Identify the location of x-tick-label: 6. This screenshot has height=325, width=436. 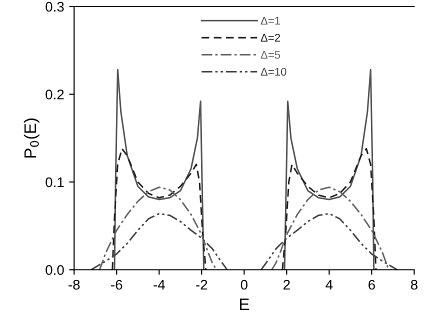
(371, 285).